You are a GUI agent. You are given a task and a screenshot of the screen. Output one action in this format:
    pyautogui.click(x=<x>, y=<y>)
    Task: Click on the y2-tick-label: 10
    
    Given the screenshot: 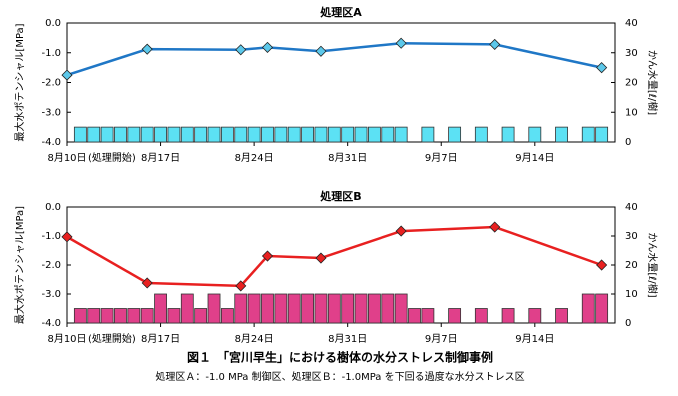 What is the action you would take?
    pyautogui.click(x=631, y=294)
    